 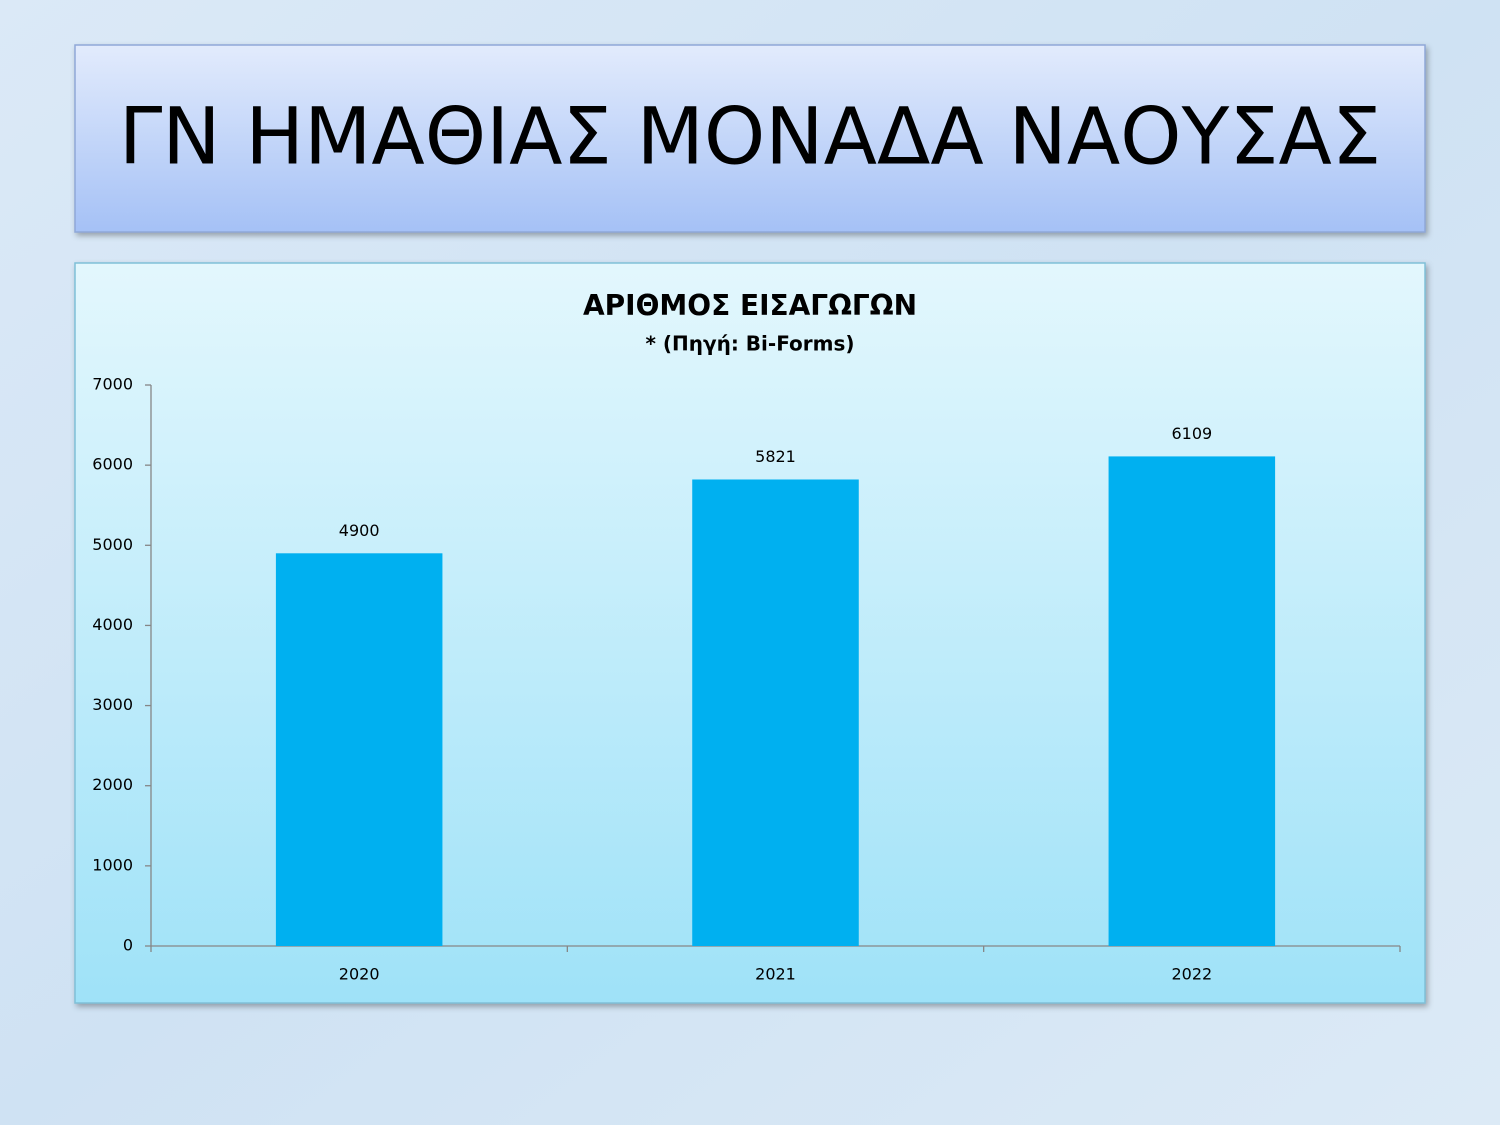 What do you see at coordinates (112, 864) in the screenshot?
I see `y-tick-label: 1000` at bounding box center [112, 864].